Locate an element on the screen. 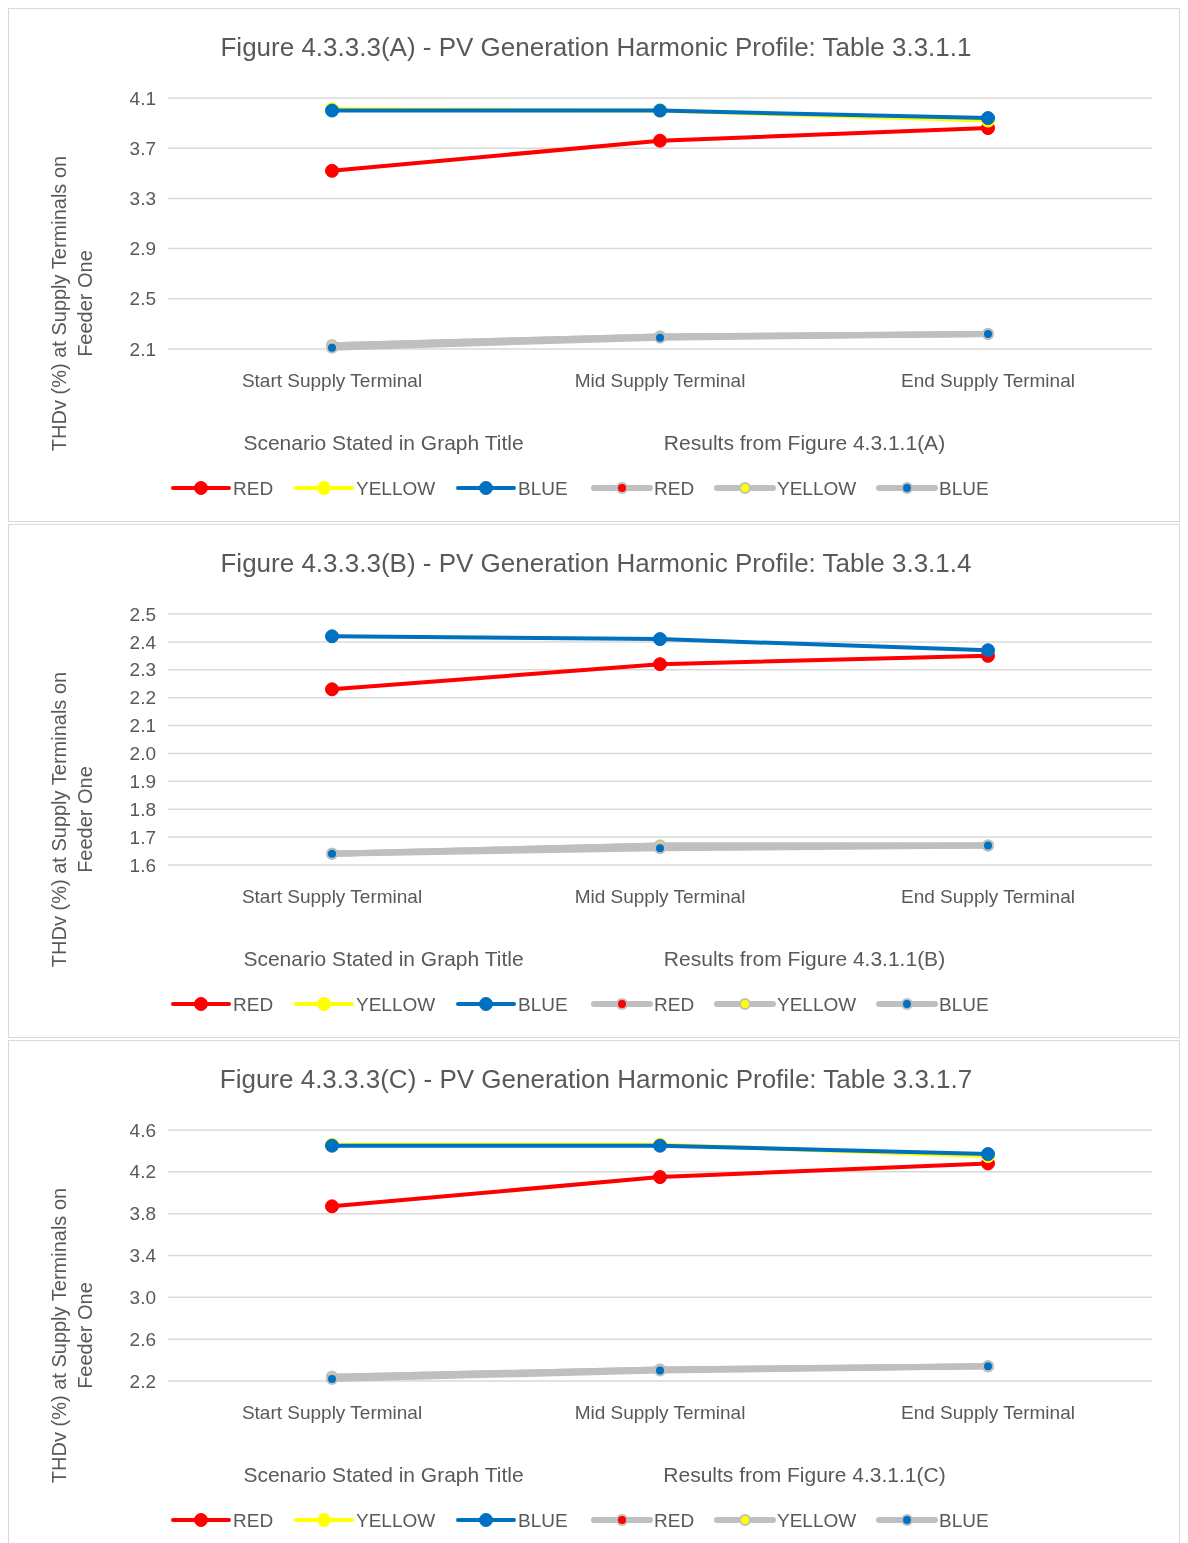  chart-title: Figure 4.3.3.3(C) - PV Generation Harmonic Profile: Table 3.3.1.7 is located at coordinates (596, 1079).